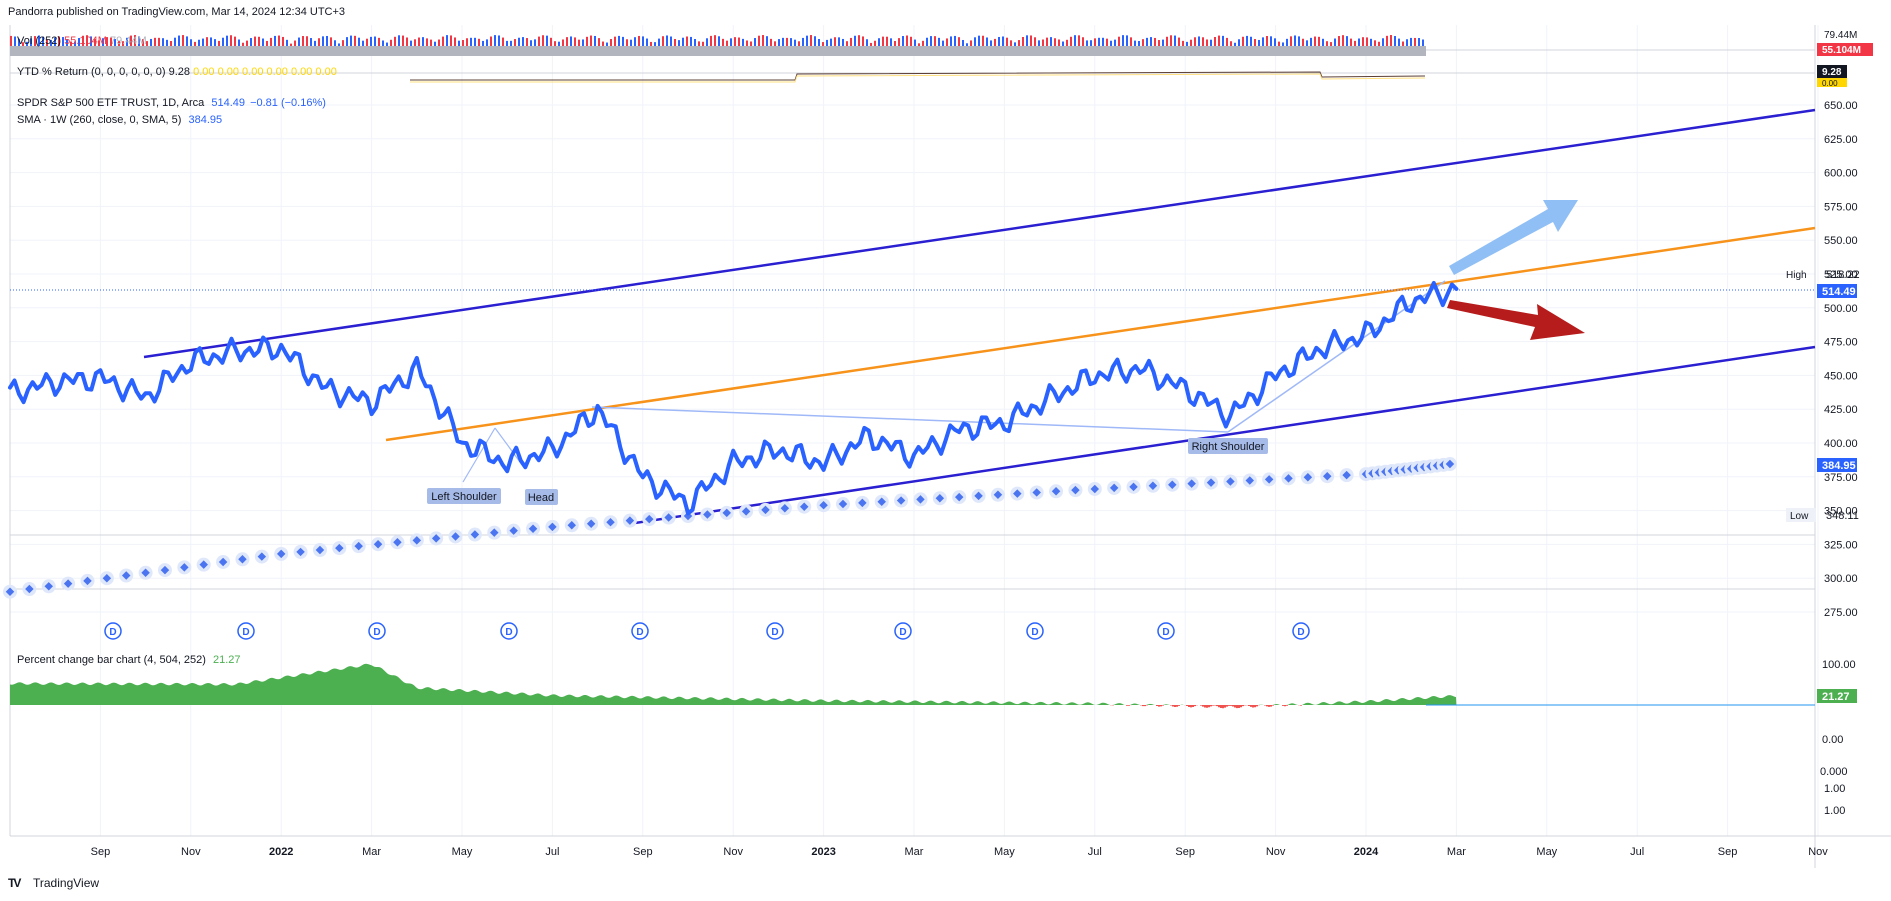 This screenshot has width=1891, height=901. Describe the element at coordinates (733, 684) in the screenshot. I see `pct-positive-area` at that location.